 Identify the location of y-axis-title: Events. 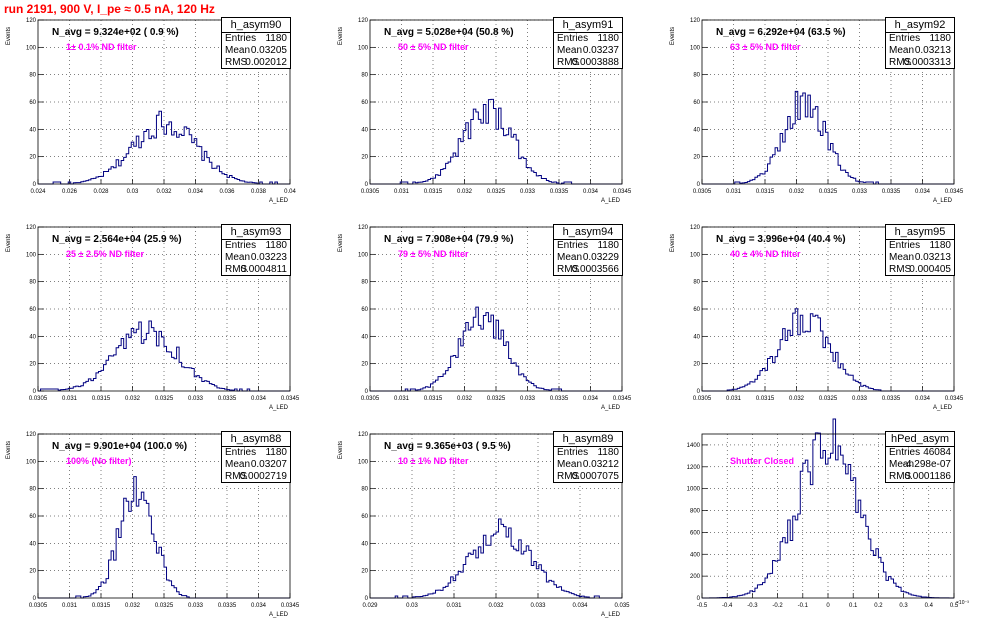
(9, 450).